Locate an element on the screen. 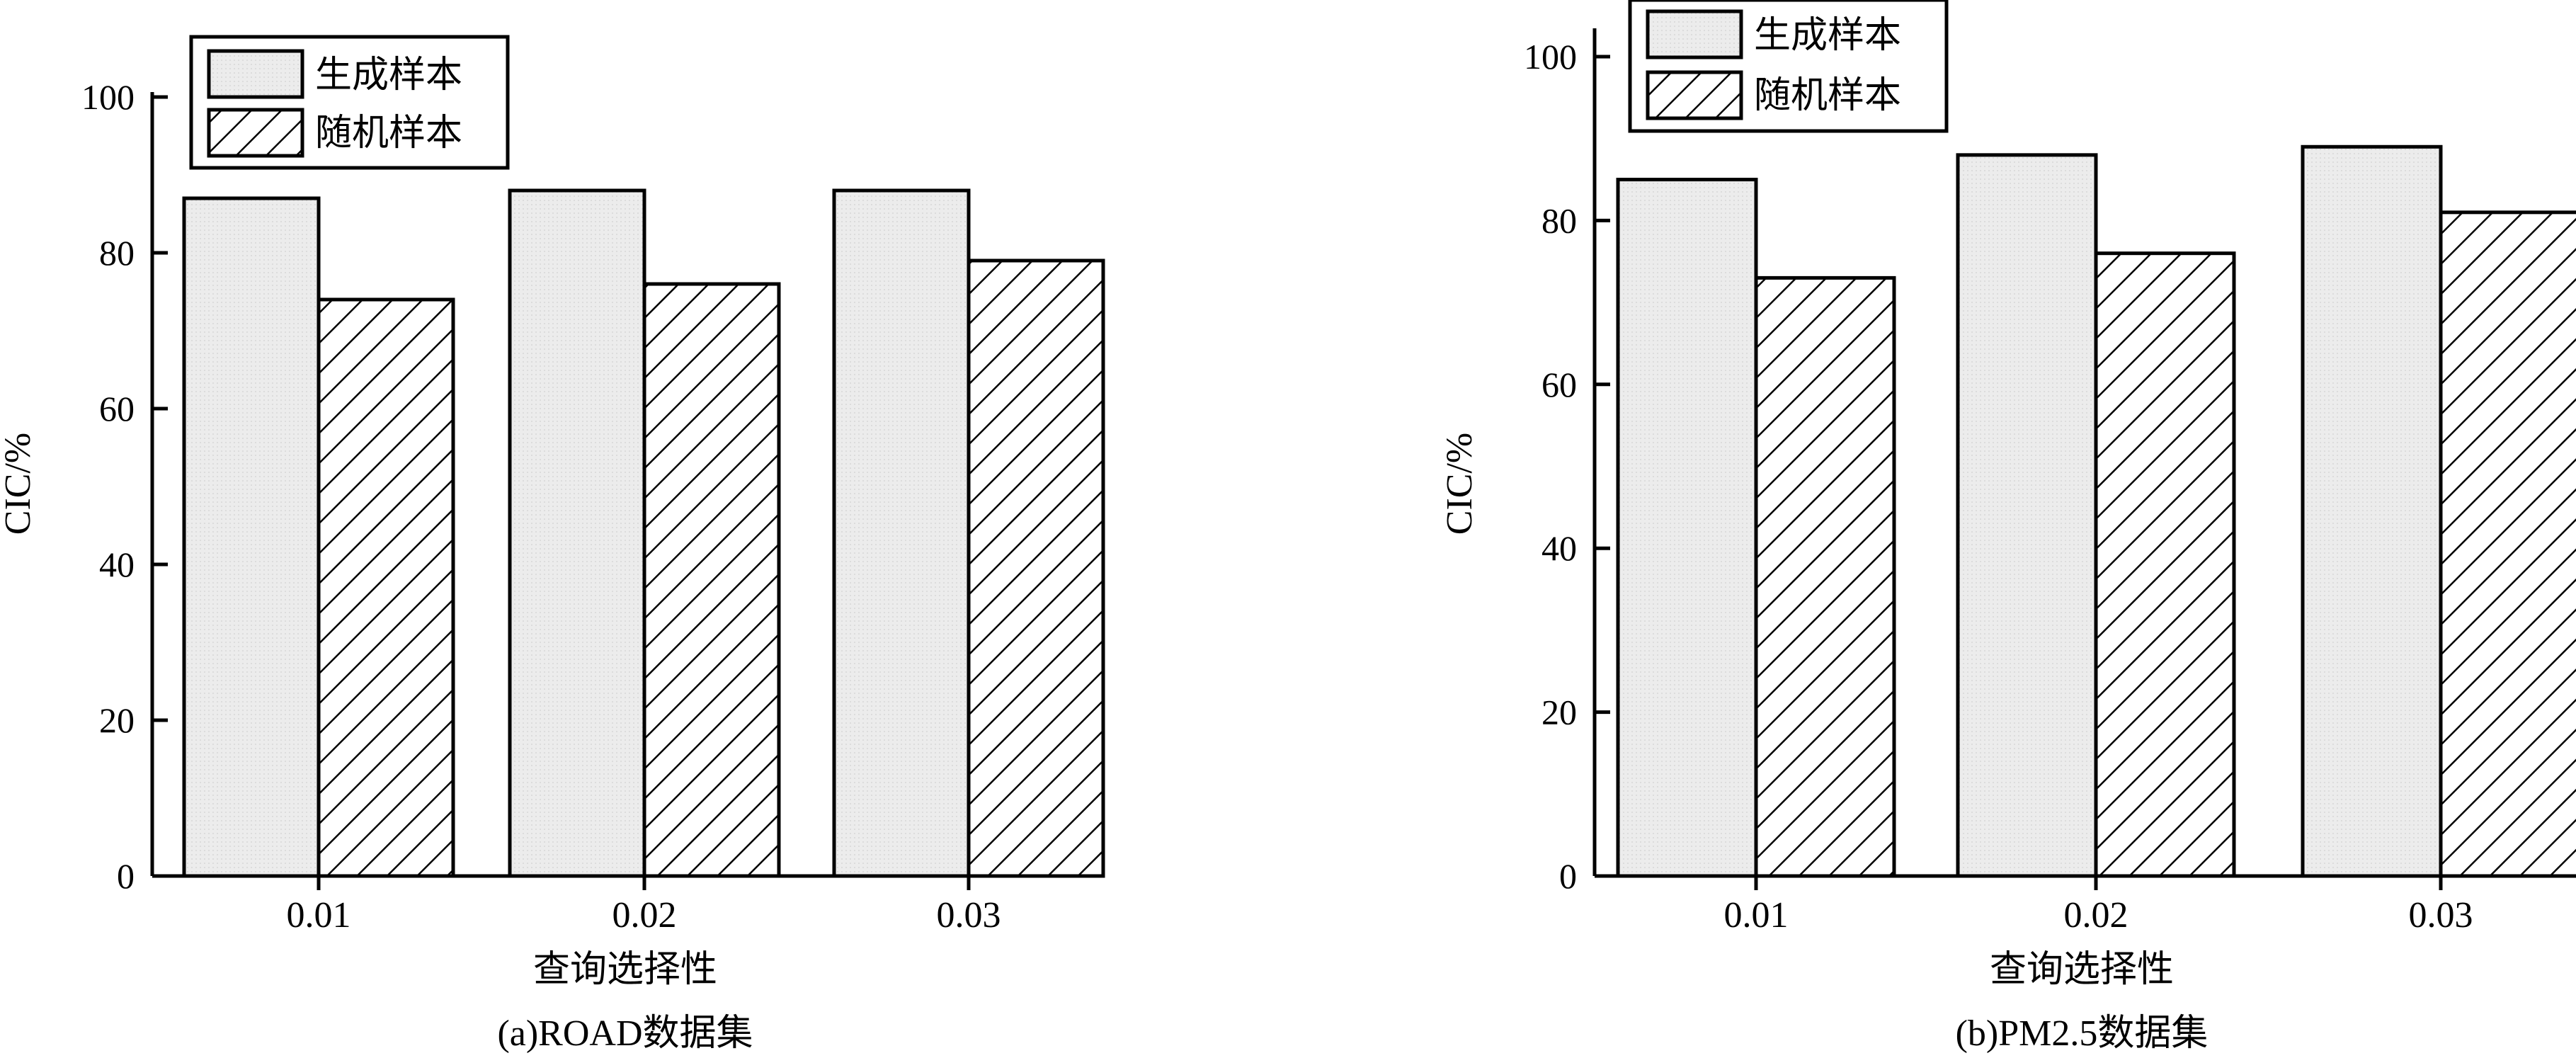 This screenshot has height=1058, width=2576. chart-a-legend-swatch-generated is located at coordinates (256, 74).